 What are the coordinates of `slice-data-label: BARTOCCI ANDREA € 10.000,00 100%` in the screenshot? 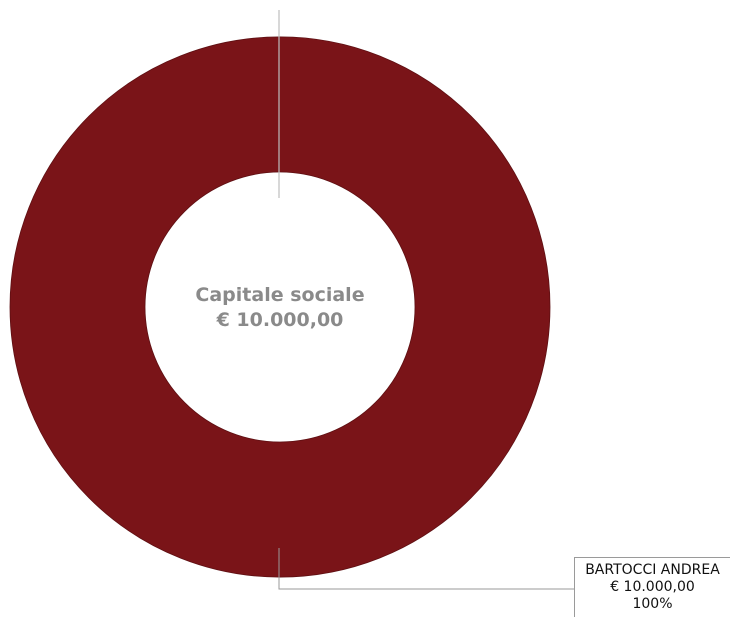 It's located at (652, 587).